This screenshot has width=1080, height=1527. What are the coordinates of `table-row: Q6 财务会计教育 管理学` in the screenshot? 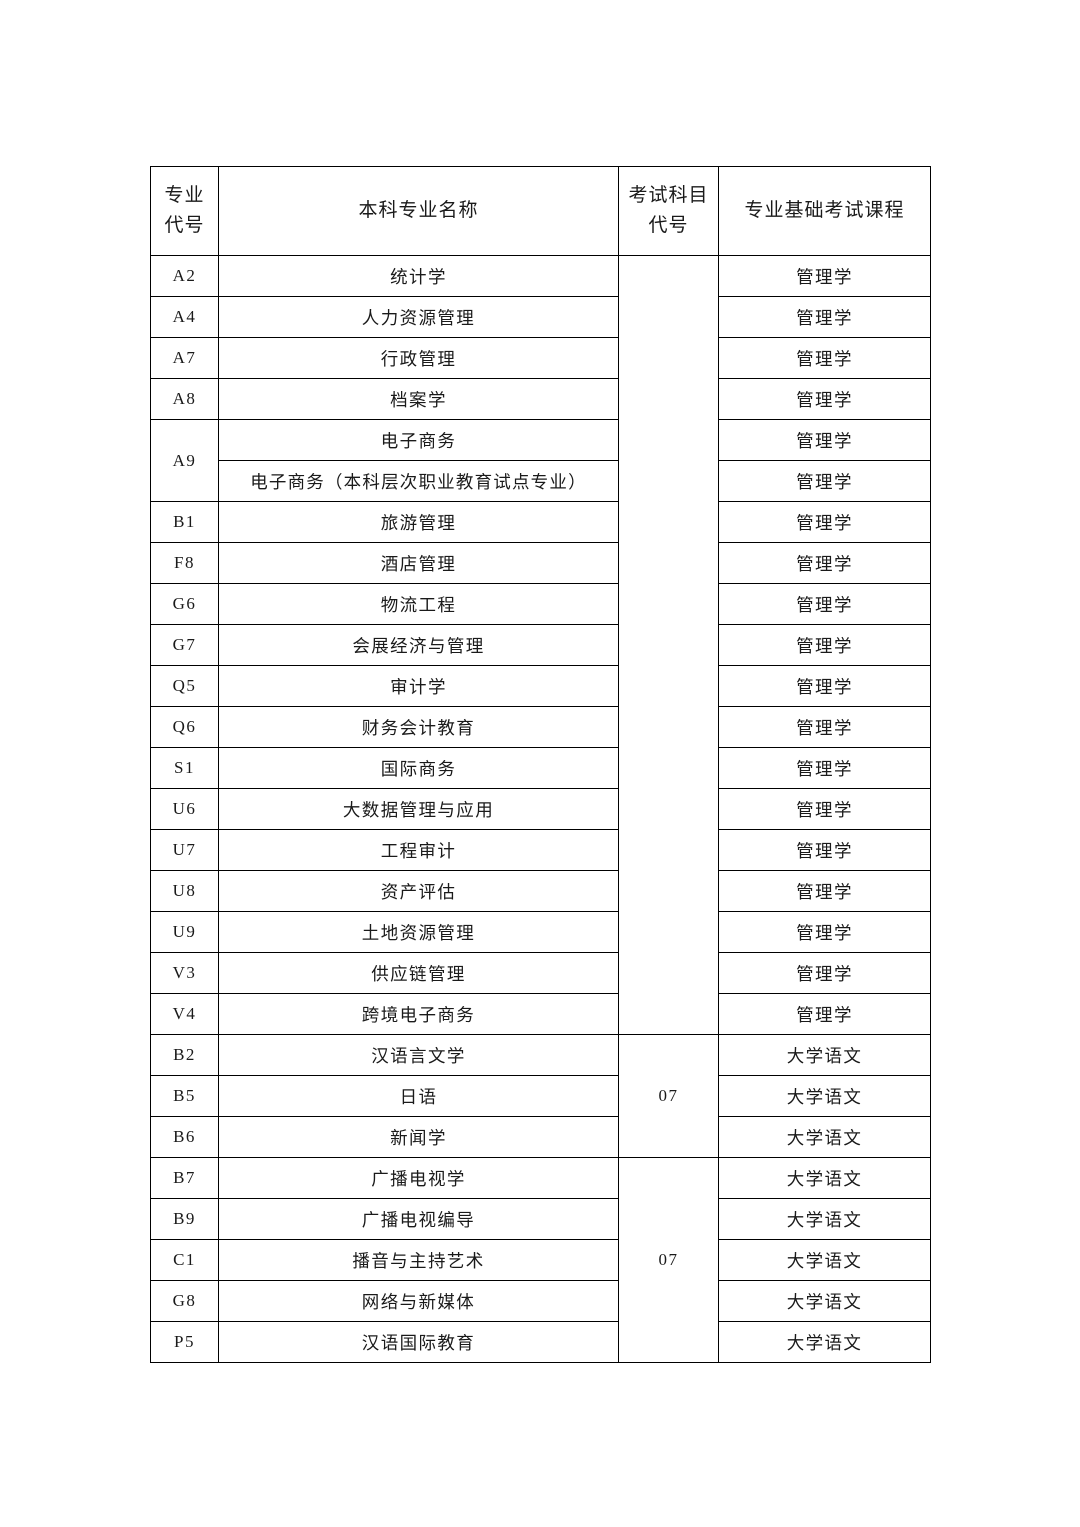 It's located at (540, 727).